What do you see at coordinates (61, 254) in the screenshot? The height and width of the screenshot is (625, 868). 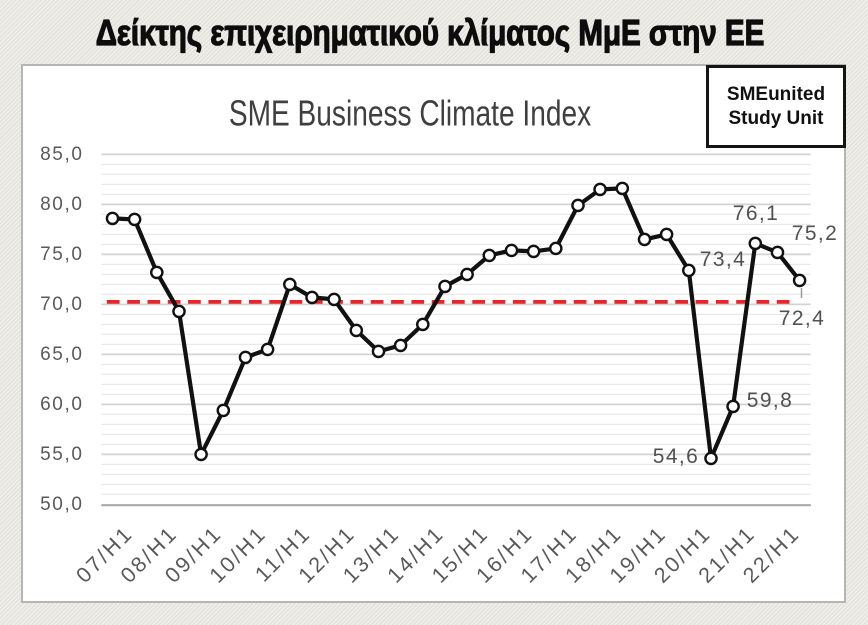 I see `svg-text: 75,0` at bounding box center [61, 254].